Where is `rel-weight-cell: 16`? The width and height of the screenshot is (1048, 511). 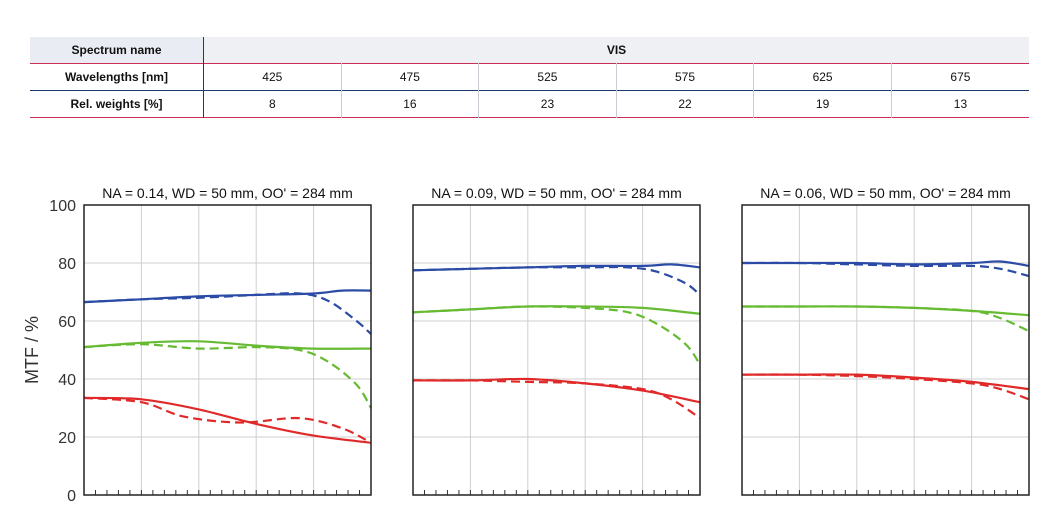 rel-weight-cell: 16 is located at coordinates (410, 104).